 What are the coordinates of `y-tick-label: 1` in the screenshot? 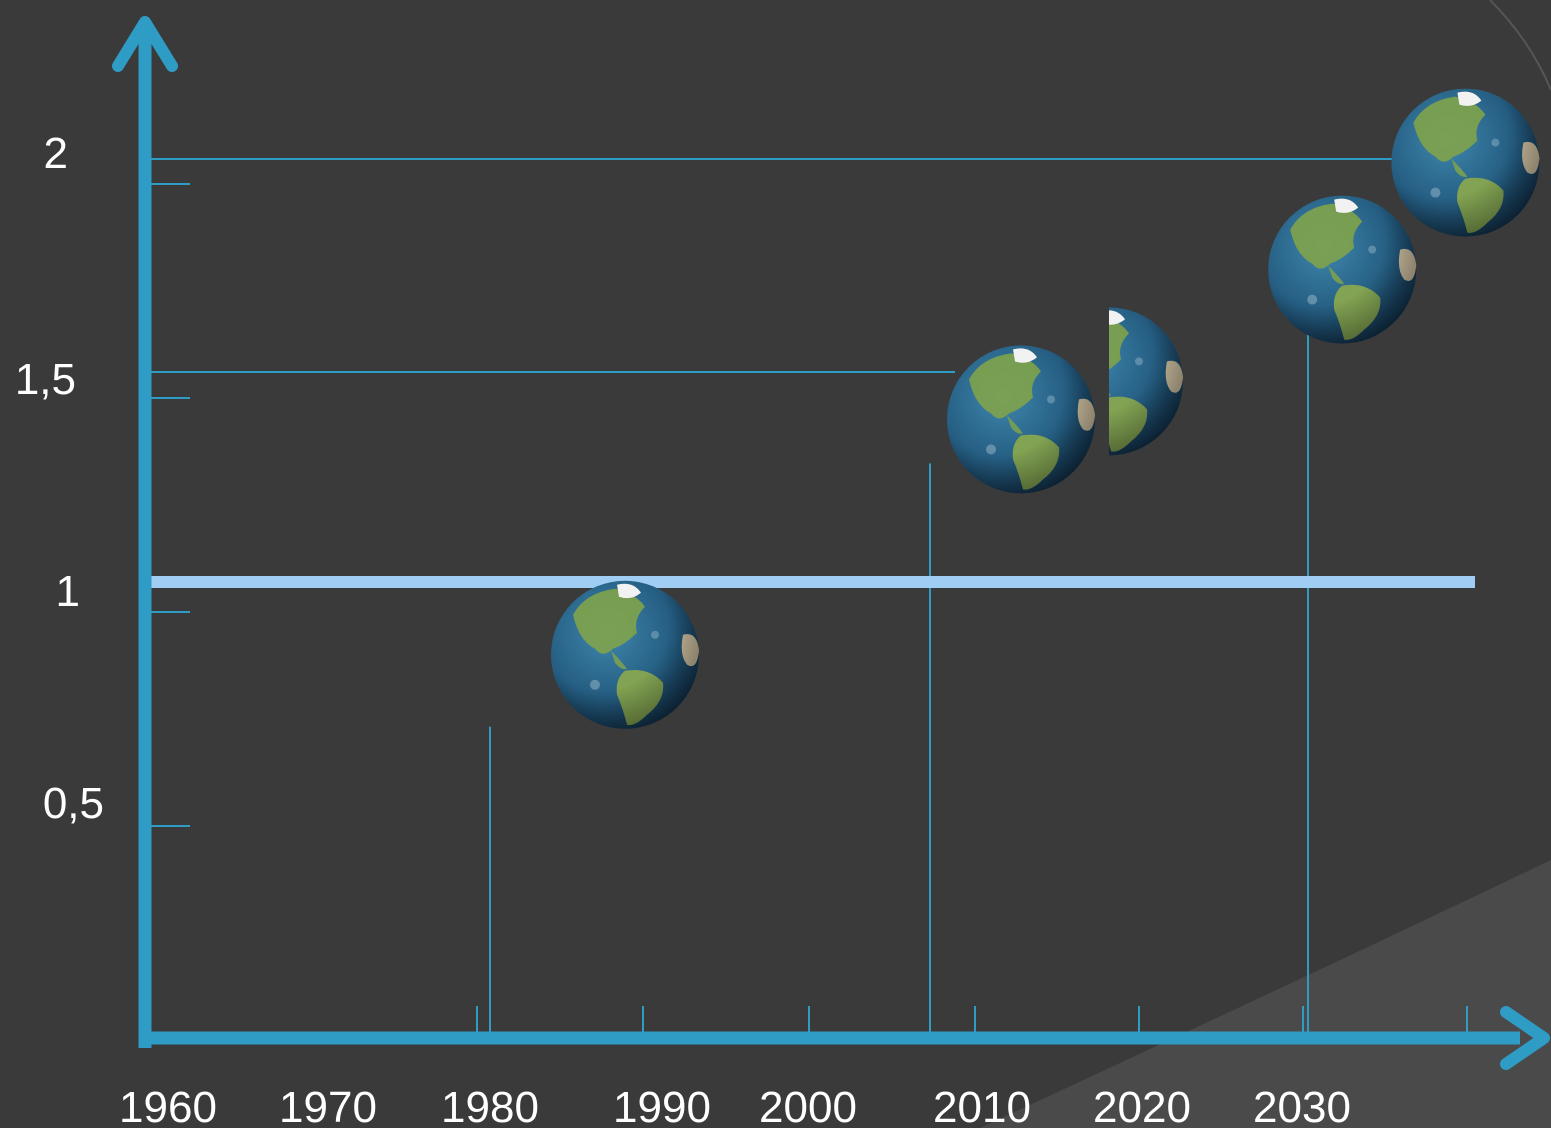 It's located at (68, 591).